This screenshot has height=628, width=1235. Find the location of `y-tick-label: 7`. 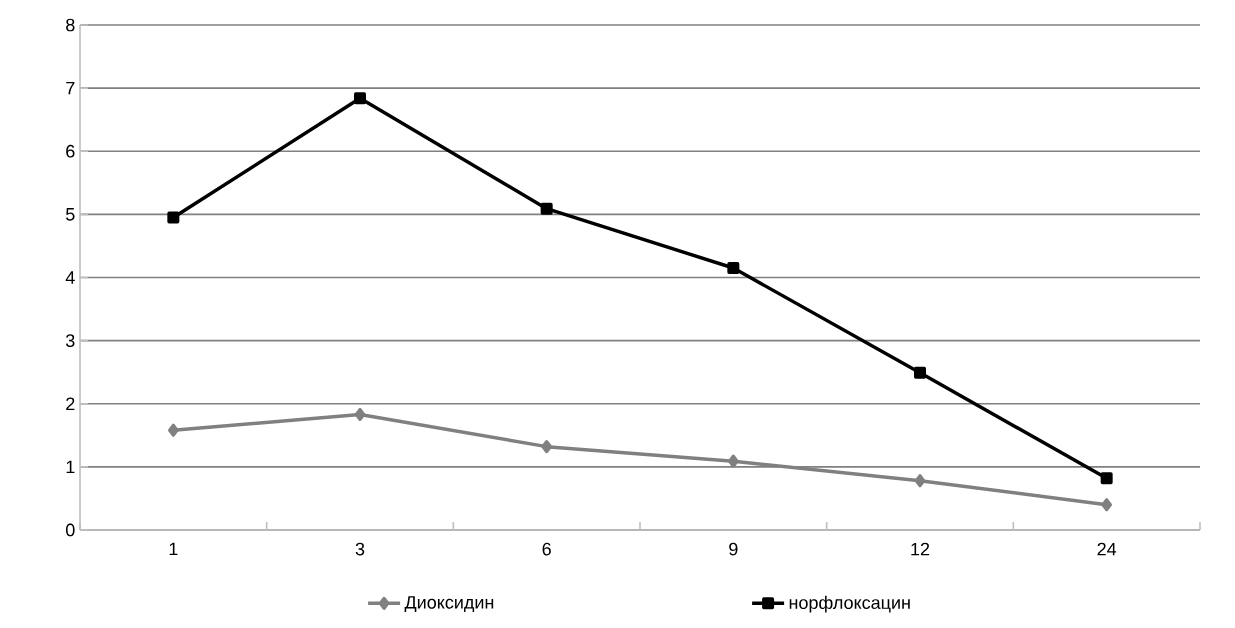

y-tick-label: 7 is located at coordinates (70, 88).